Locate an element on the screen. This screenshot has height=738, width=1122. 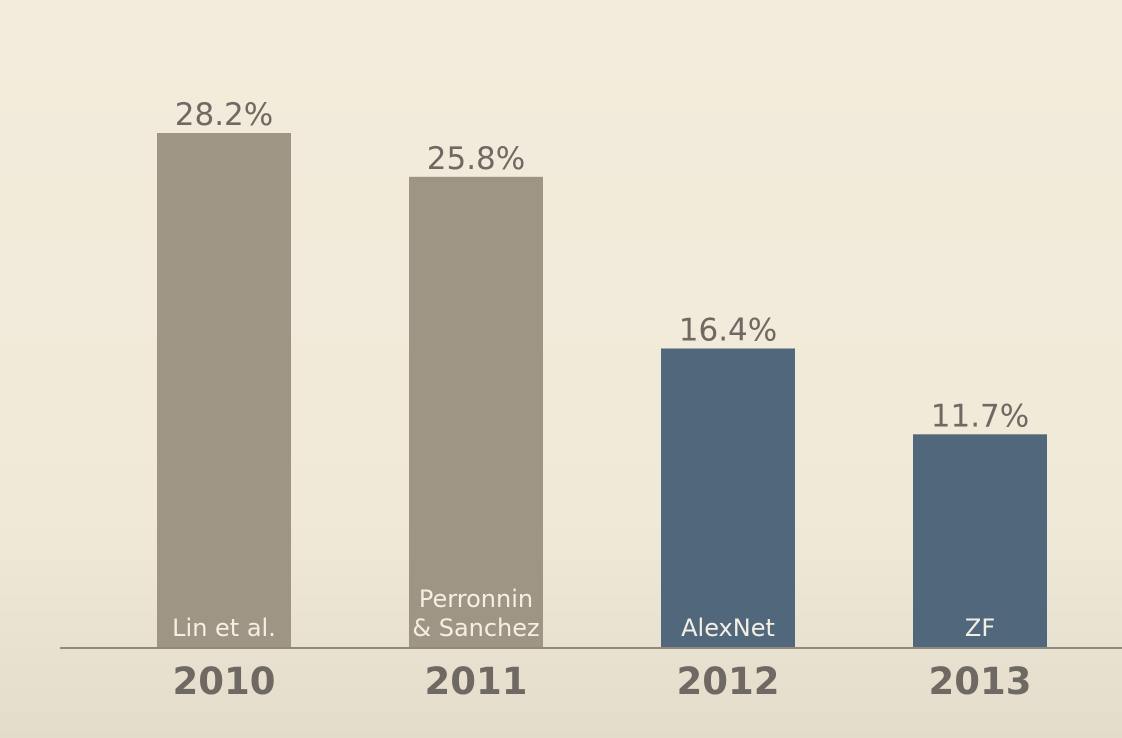
bar-label-2011-0: Perronnin is located at coordinates (476, 599).